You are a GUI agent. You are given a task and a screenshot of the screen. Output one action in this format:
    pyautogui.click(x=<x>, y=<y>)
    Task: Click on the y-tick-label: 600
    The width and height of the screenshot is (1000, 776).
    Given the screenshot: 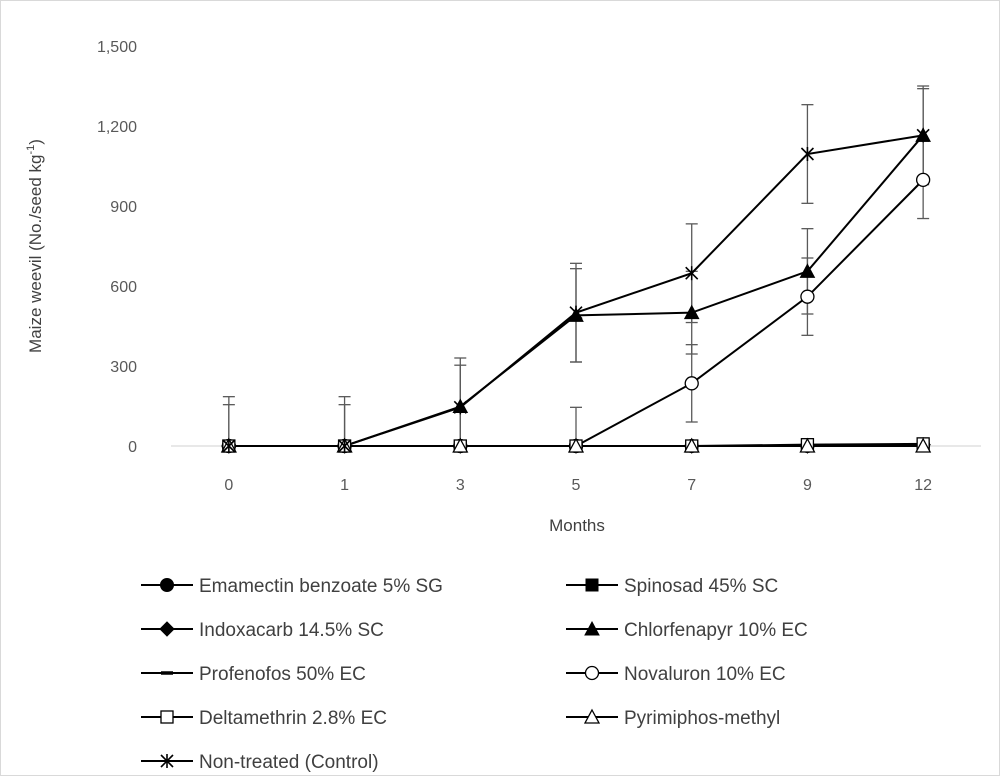 What is the action you would take?
    pyautogui.click(x=123, y=287)
    